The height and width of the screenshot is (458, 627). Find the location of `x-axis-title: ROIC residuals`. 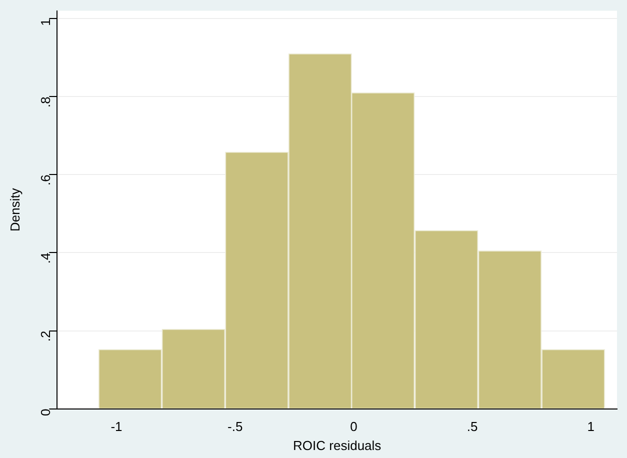

x-axis-title: ROIC residuals is located at coordinates (337, 445).